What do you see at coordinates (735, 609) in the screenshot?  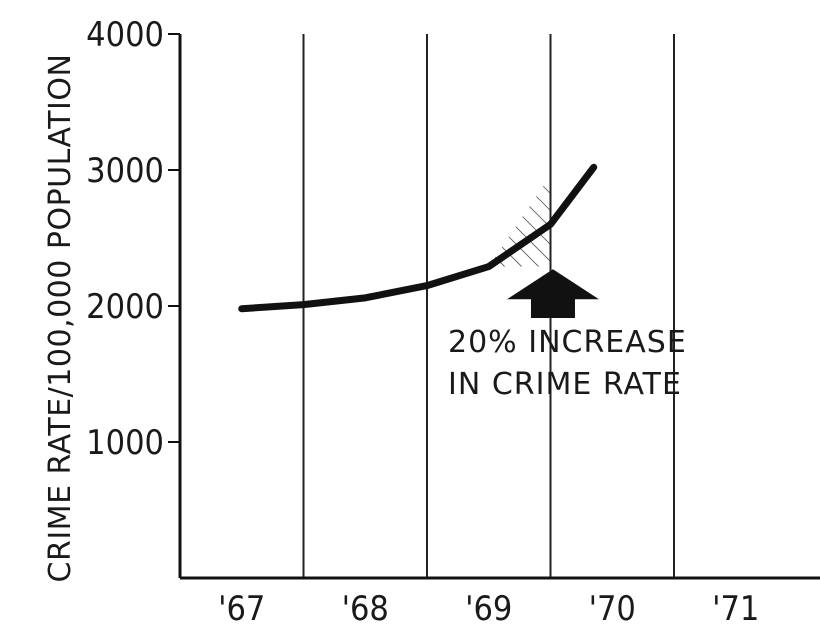 I see `x-tick-label: '71` at bounding box center [735, 609].